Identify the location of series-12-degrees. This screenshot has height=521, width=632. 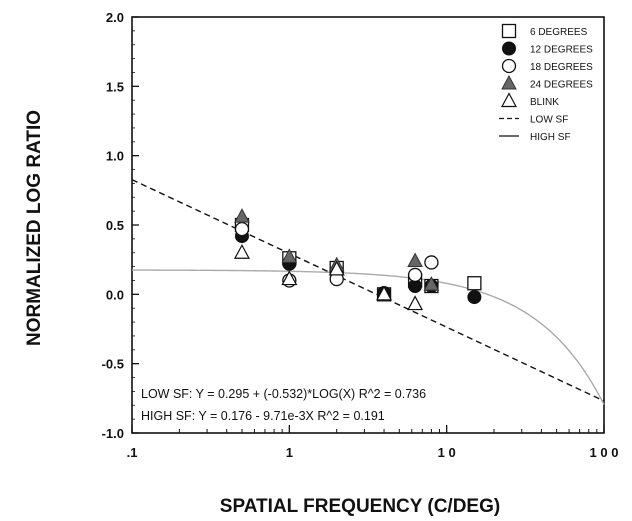
(358, 267).